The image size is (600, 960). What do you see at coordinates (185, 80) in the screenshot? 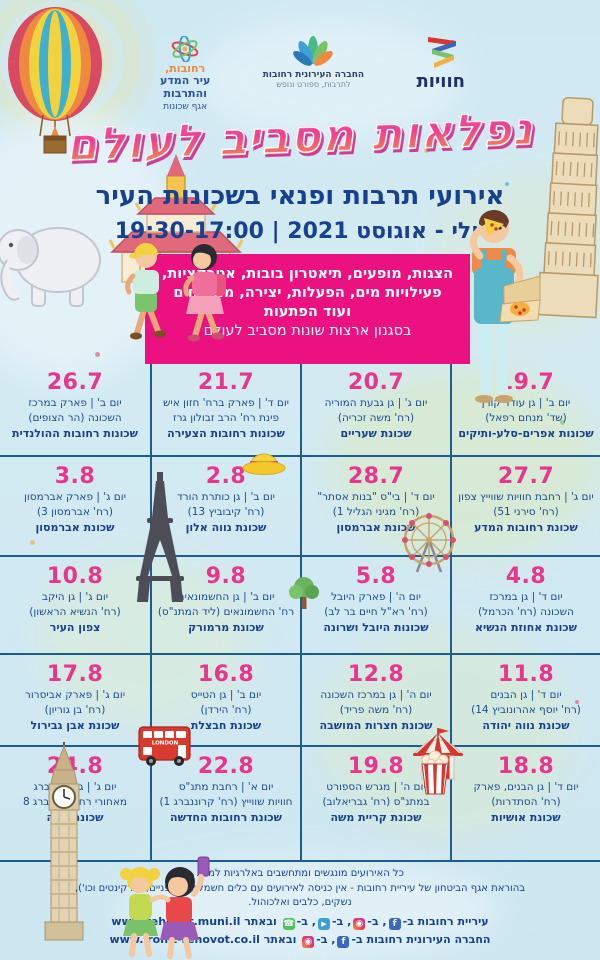
I see `city-logo-line2: עיר המדע` at bounding box center [185, 80].